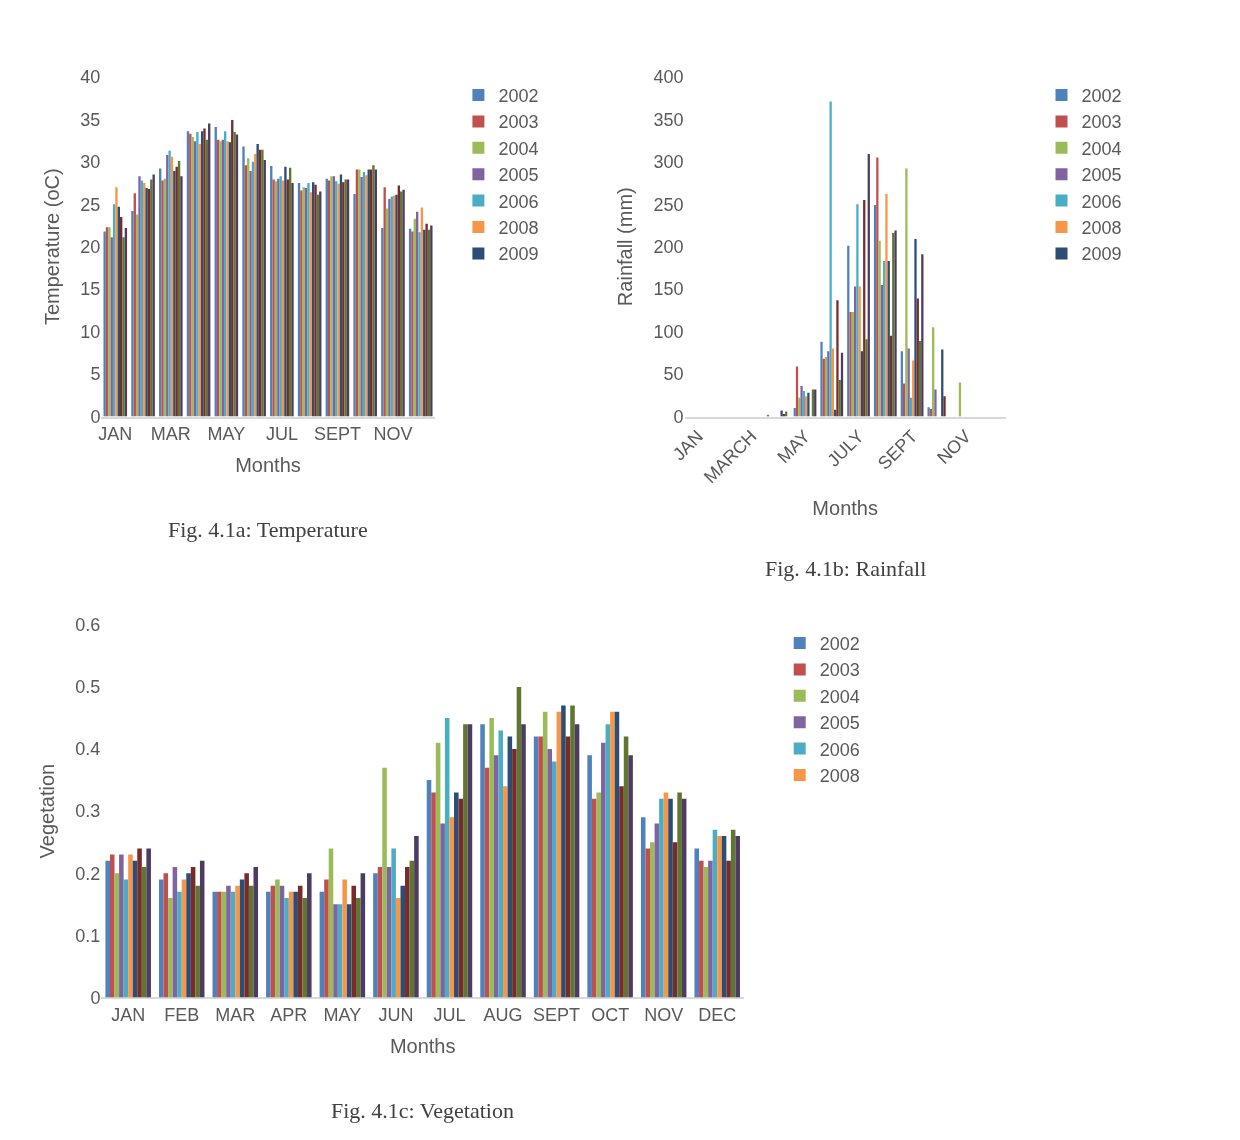  I want to click on text: Fig. 4.1b: Rainfall, so click(846, 568).